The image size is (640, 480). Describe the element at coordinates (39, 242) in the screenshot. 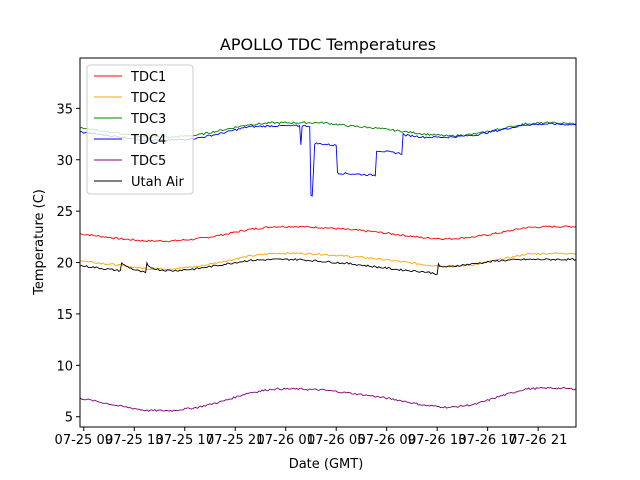

I see `y-axis-label: Temperature (C)` at that location.